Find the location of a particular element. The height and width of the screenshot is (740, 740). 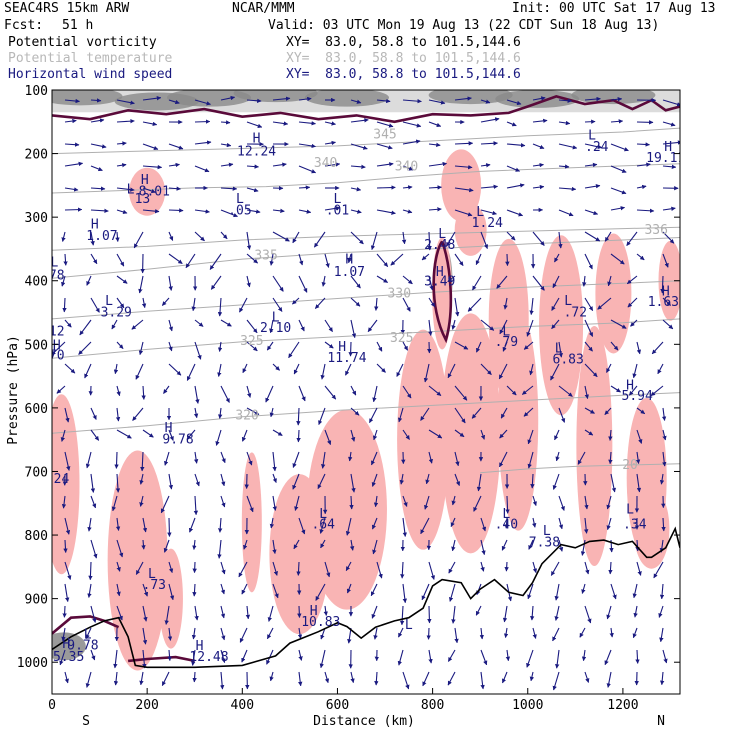

pv-extrema-label: 3.29 is located at coordinates (116, 312).